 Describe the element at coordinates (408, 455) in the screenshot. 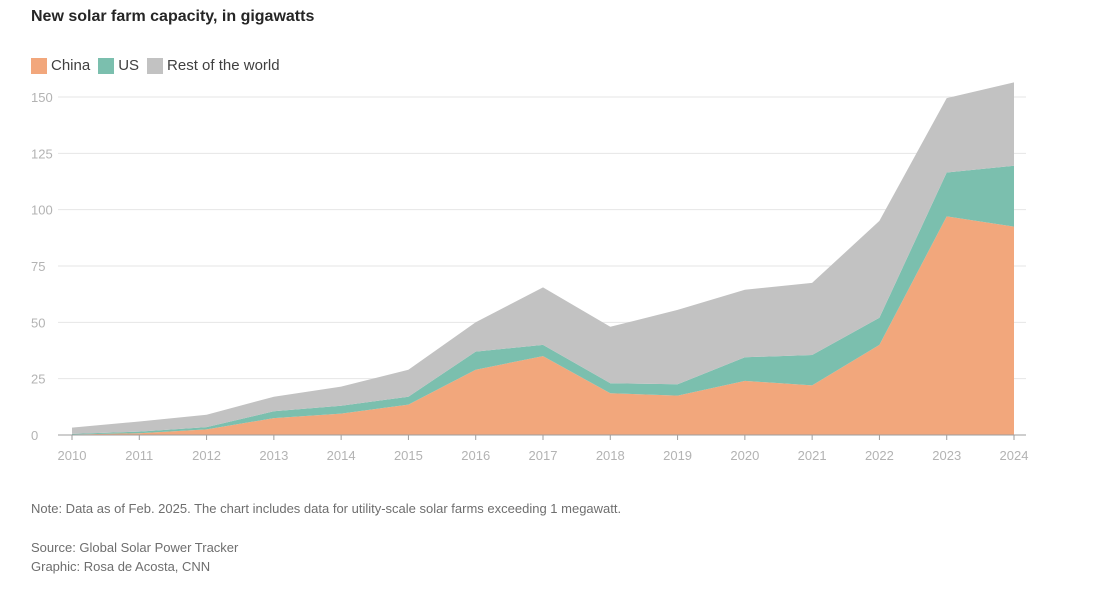

I see `x-tick-label: 2015` at that location.